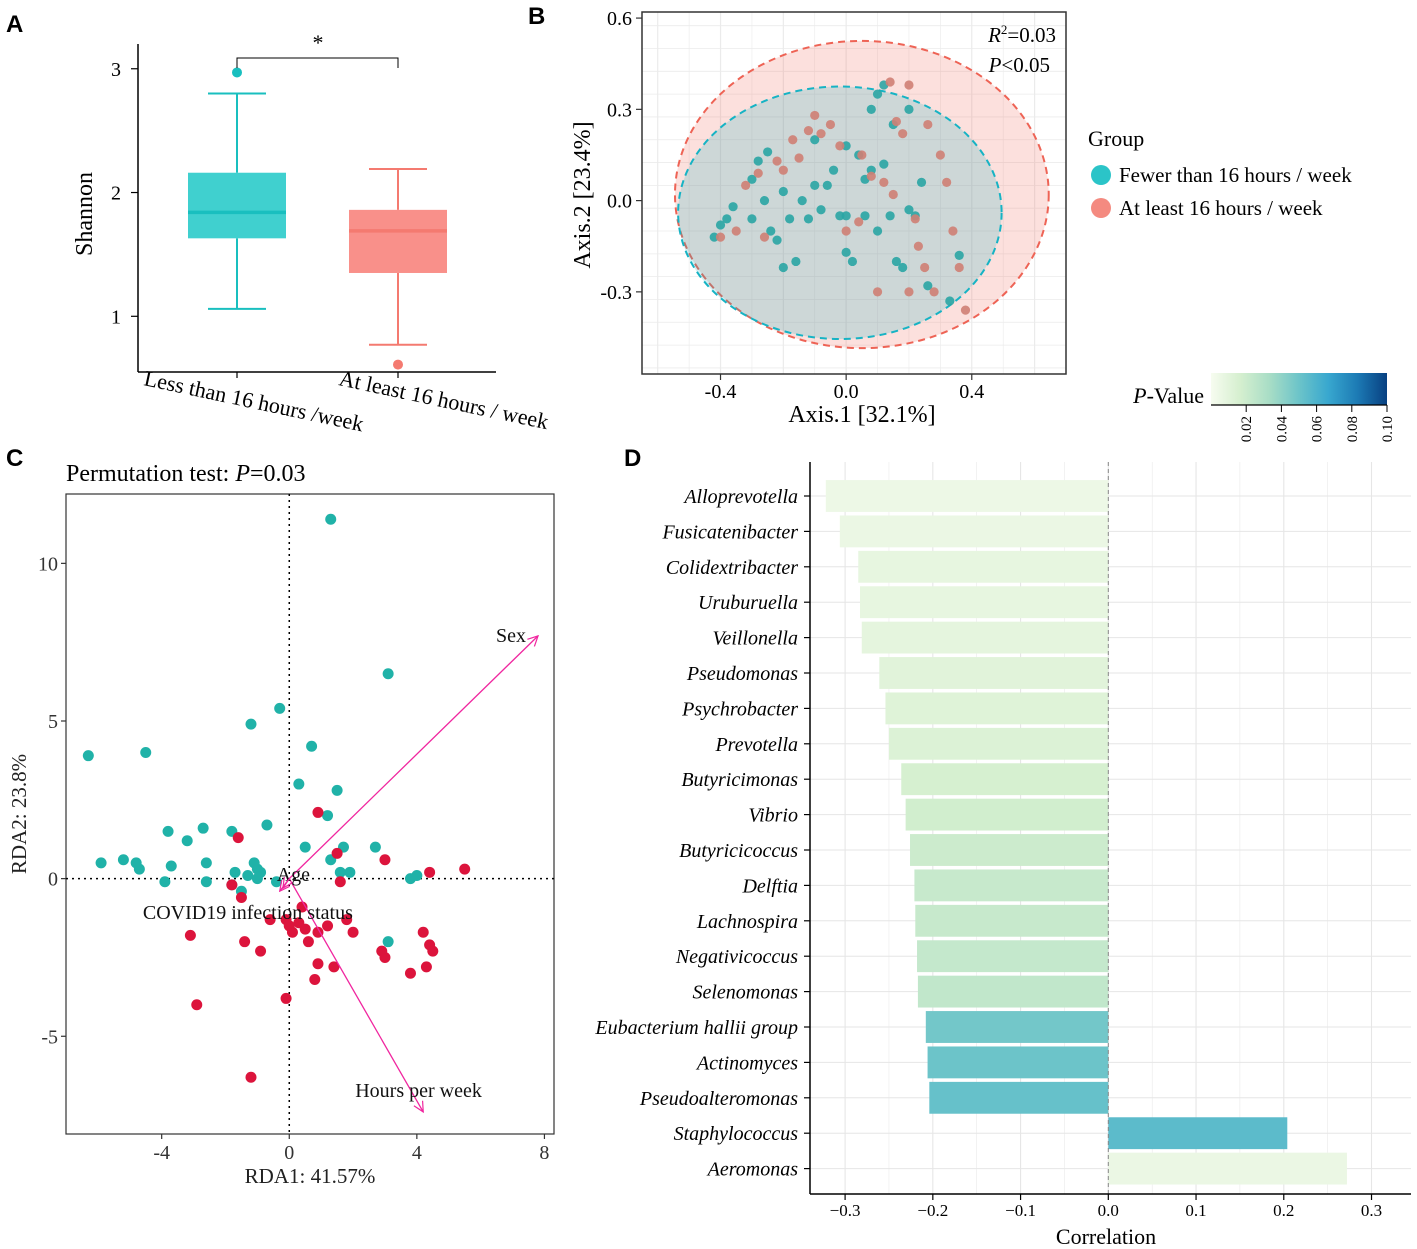  I want to click on c-title: Permutation test: P=0.03, so click(186, 474).